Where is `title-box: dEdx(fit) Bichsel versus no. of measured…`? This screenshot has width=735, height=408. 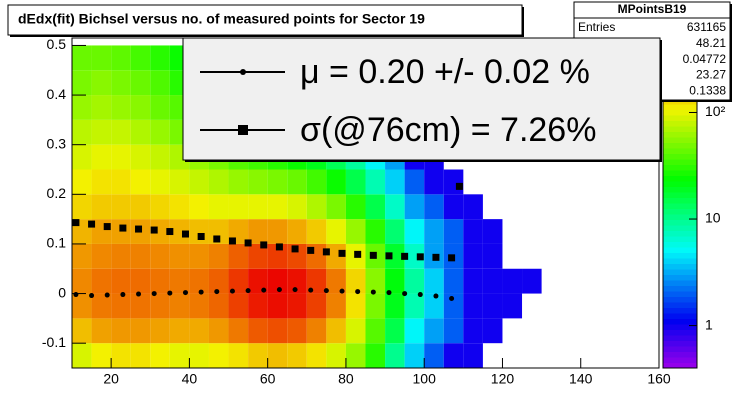 title-box: dEdx(fit) Bichsel versus no. of measured… is located at coordinates (265, 20).